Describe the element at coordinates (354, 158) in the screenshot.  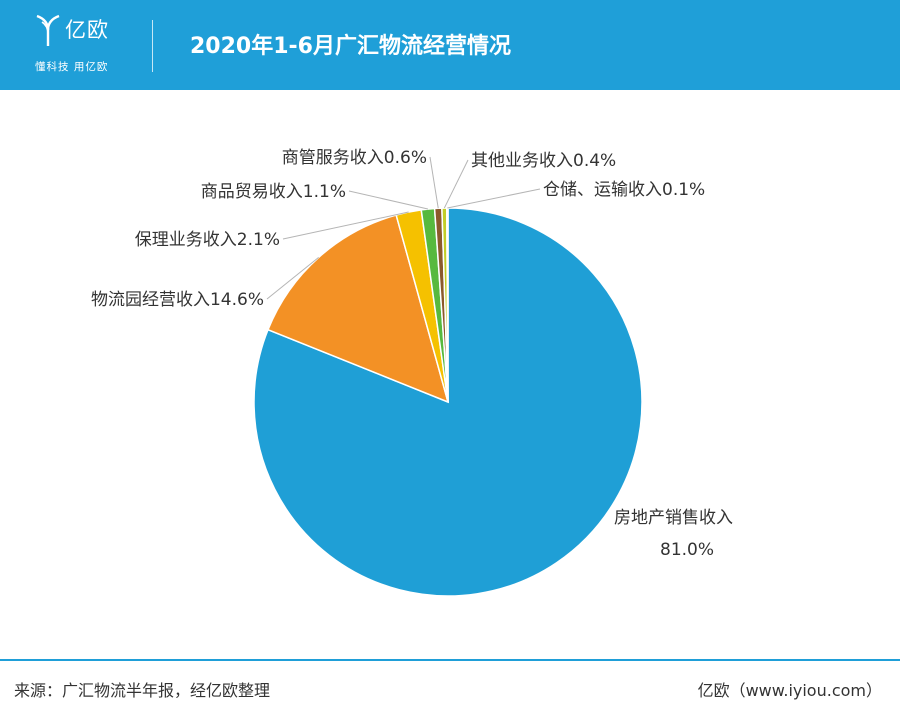
I see `slice-label-5: 商管服务收入0.6%` at that location.